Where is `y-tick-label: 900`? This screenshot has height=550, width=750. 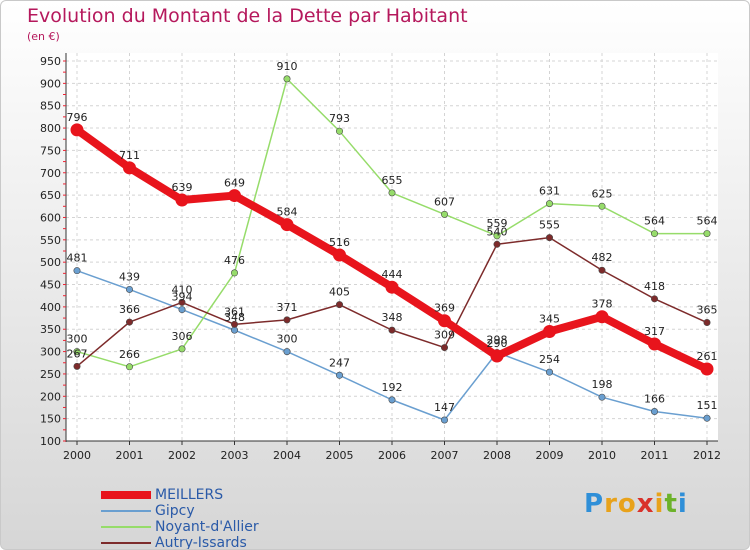 y-tick-label: 900 is located at coordinates (50, 83).